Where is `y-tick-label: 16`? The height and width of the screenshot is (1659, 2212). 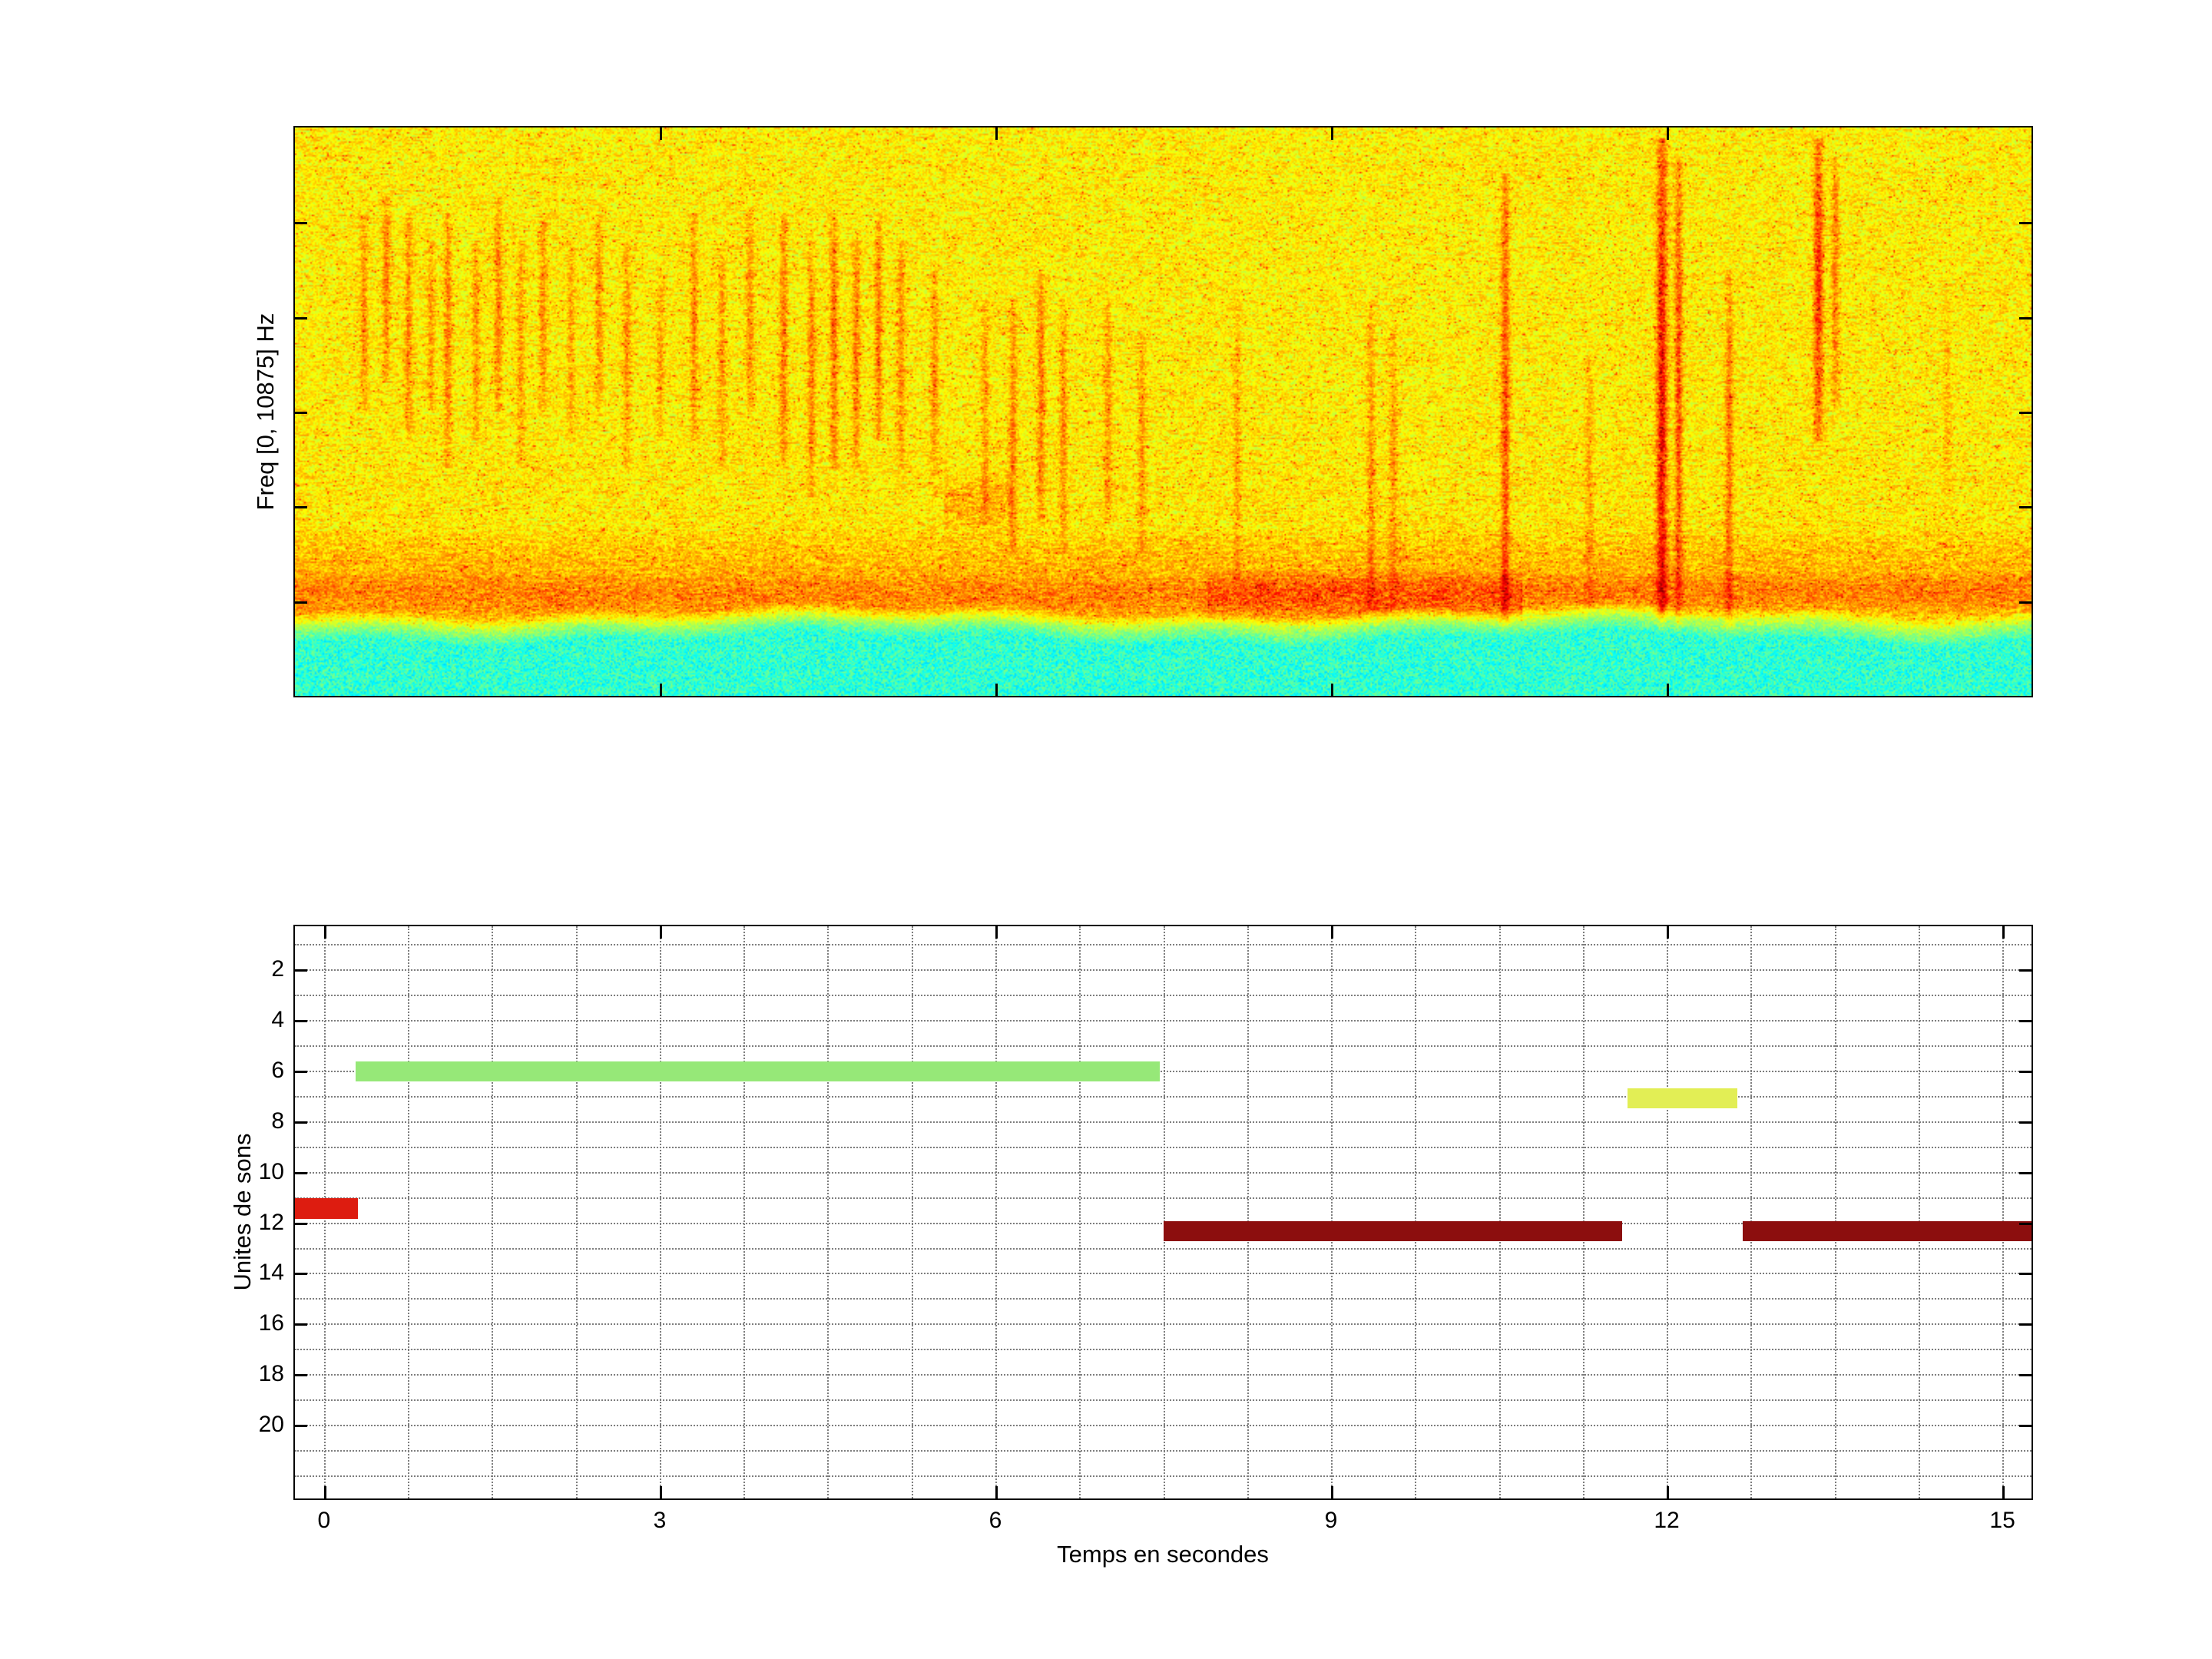 y-tick-label: 16 is located at coordinates (271, 1323).